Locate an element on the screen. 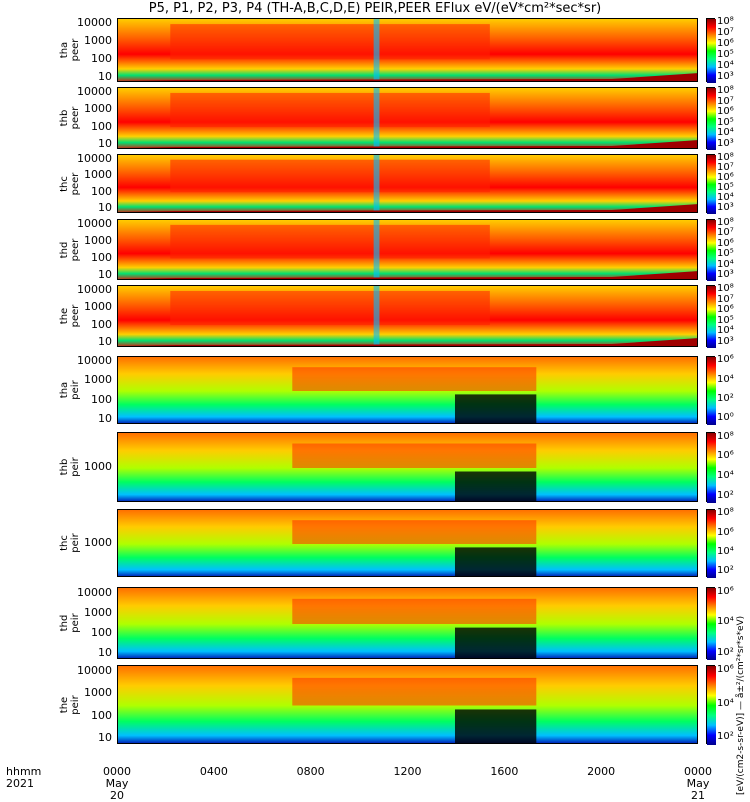 Image resolution: width=750 pixels, height=802 pixels. spectrogram-panel-the-peer is located at coordinates (407, 316).